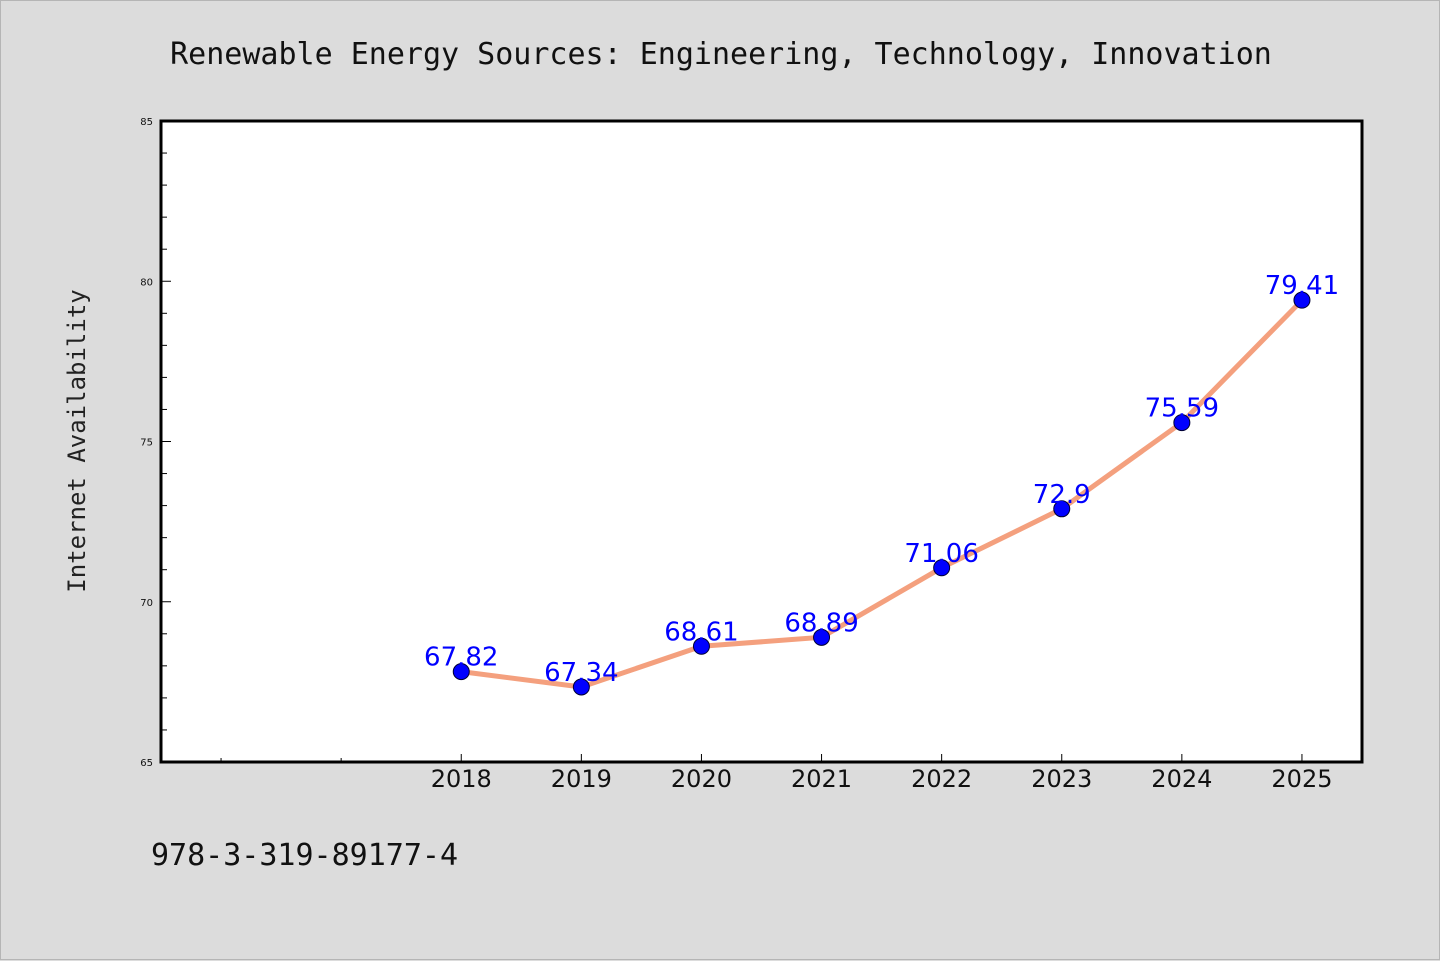 The image size is (1440, 961). Describe the element at coordinates (304, 855) in the screenshot. I see `isbn-code: 978-3-319-89177-4` at that location.